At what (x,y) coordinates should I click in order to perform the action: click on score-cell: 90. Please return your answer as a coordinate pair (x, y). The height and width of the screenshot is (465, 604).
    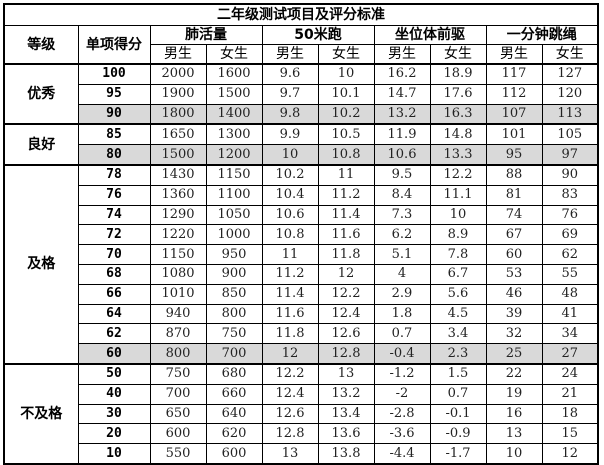
    Looking at the image, I should click on (114, 114).